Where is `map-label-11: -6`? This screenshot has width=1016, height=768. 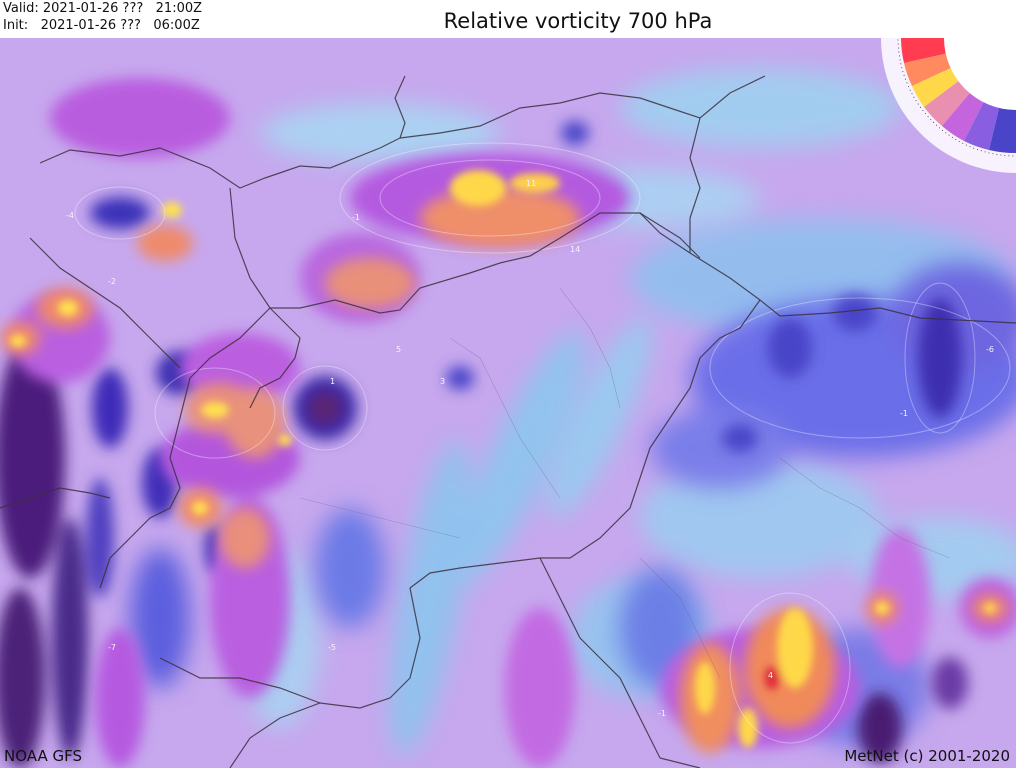 map-label-11: -6 is located at coordinates (990, 349).